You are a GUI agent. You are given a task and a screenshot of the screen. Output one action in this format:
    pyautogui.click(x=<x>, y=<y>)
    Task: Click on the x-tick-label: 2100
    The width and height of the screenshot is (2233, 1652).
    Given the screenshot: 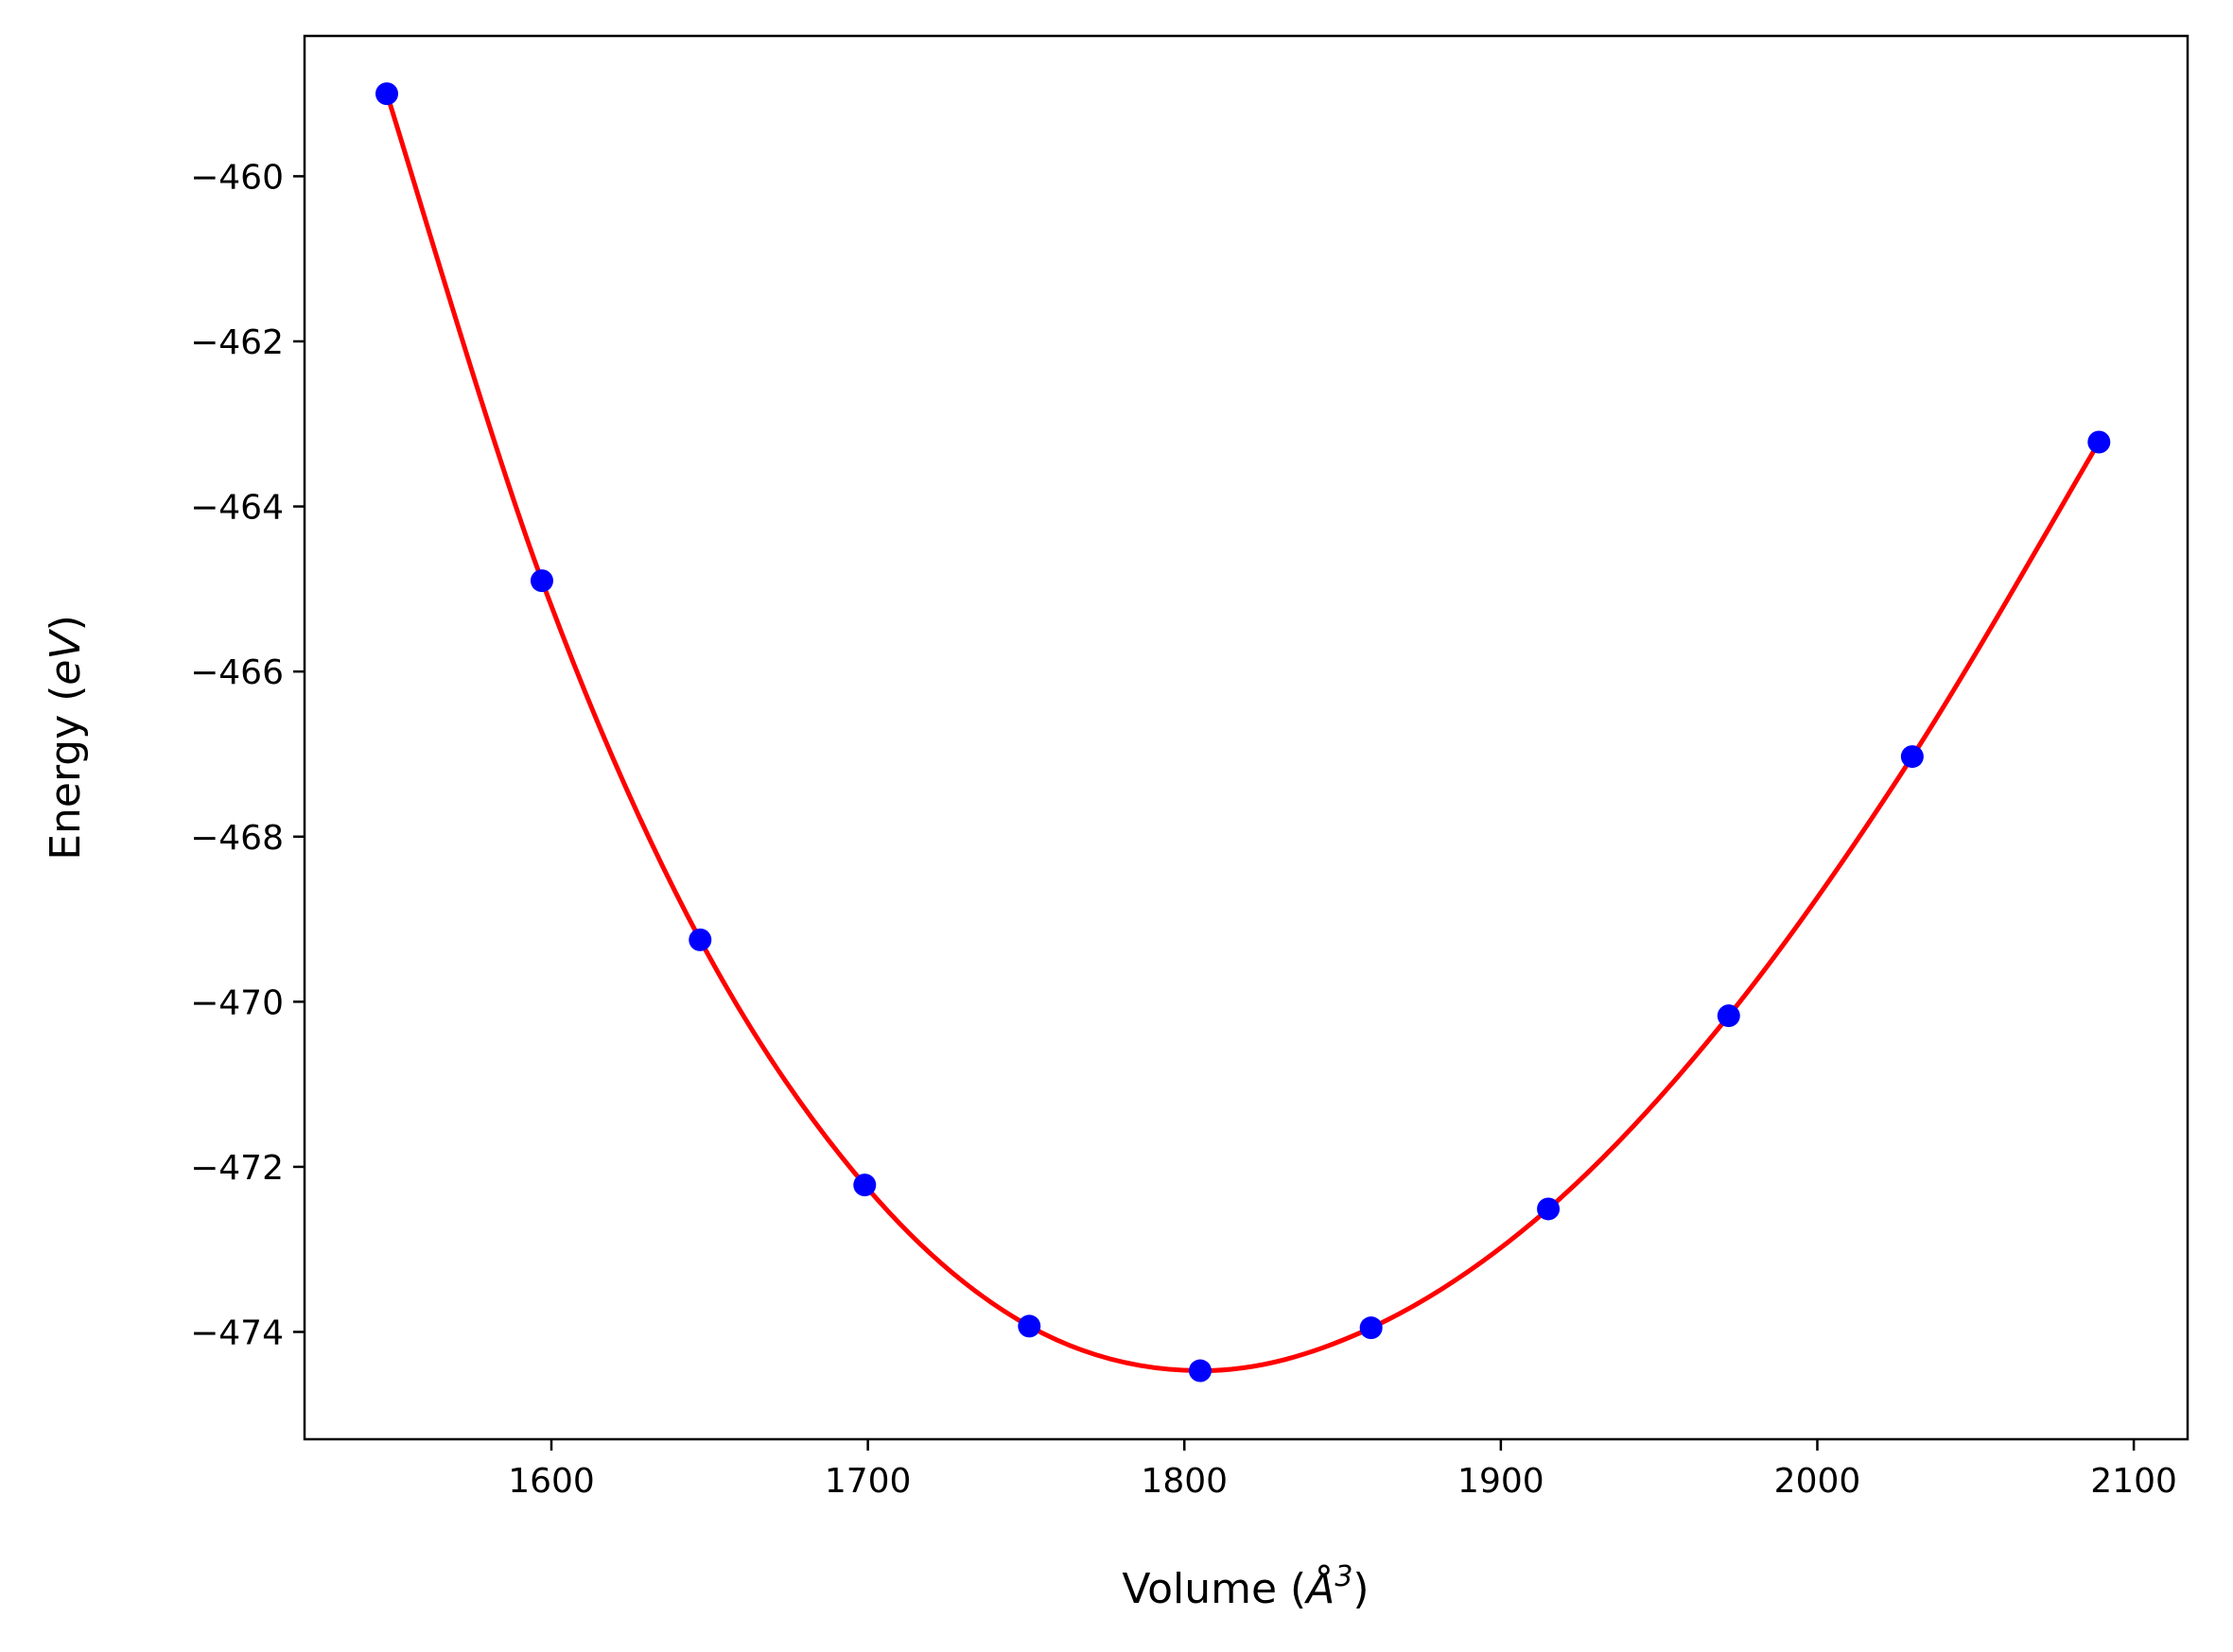 What is the action you would take?
    pyautogui.click(x=2133, y=1482)
    